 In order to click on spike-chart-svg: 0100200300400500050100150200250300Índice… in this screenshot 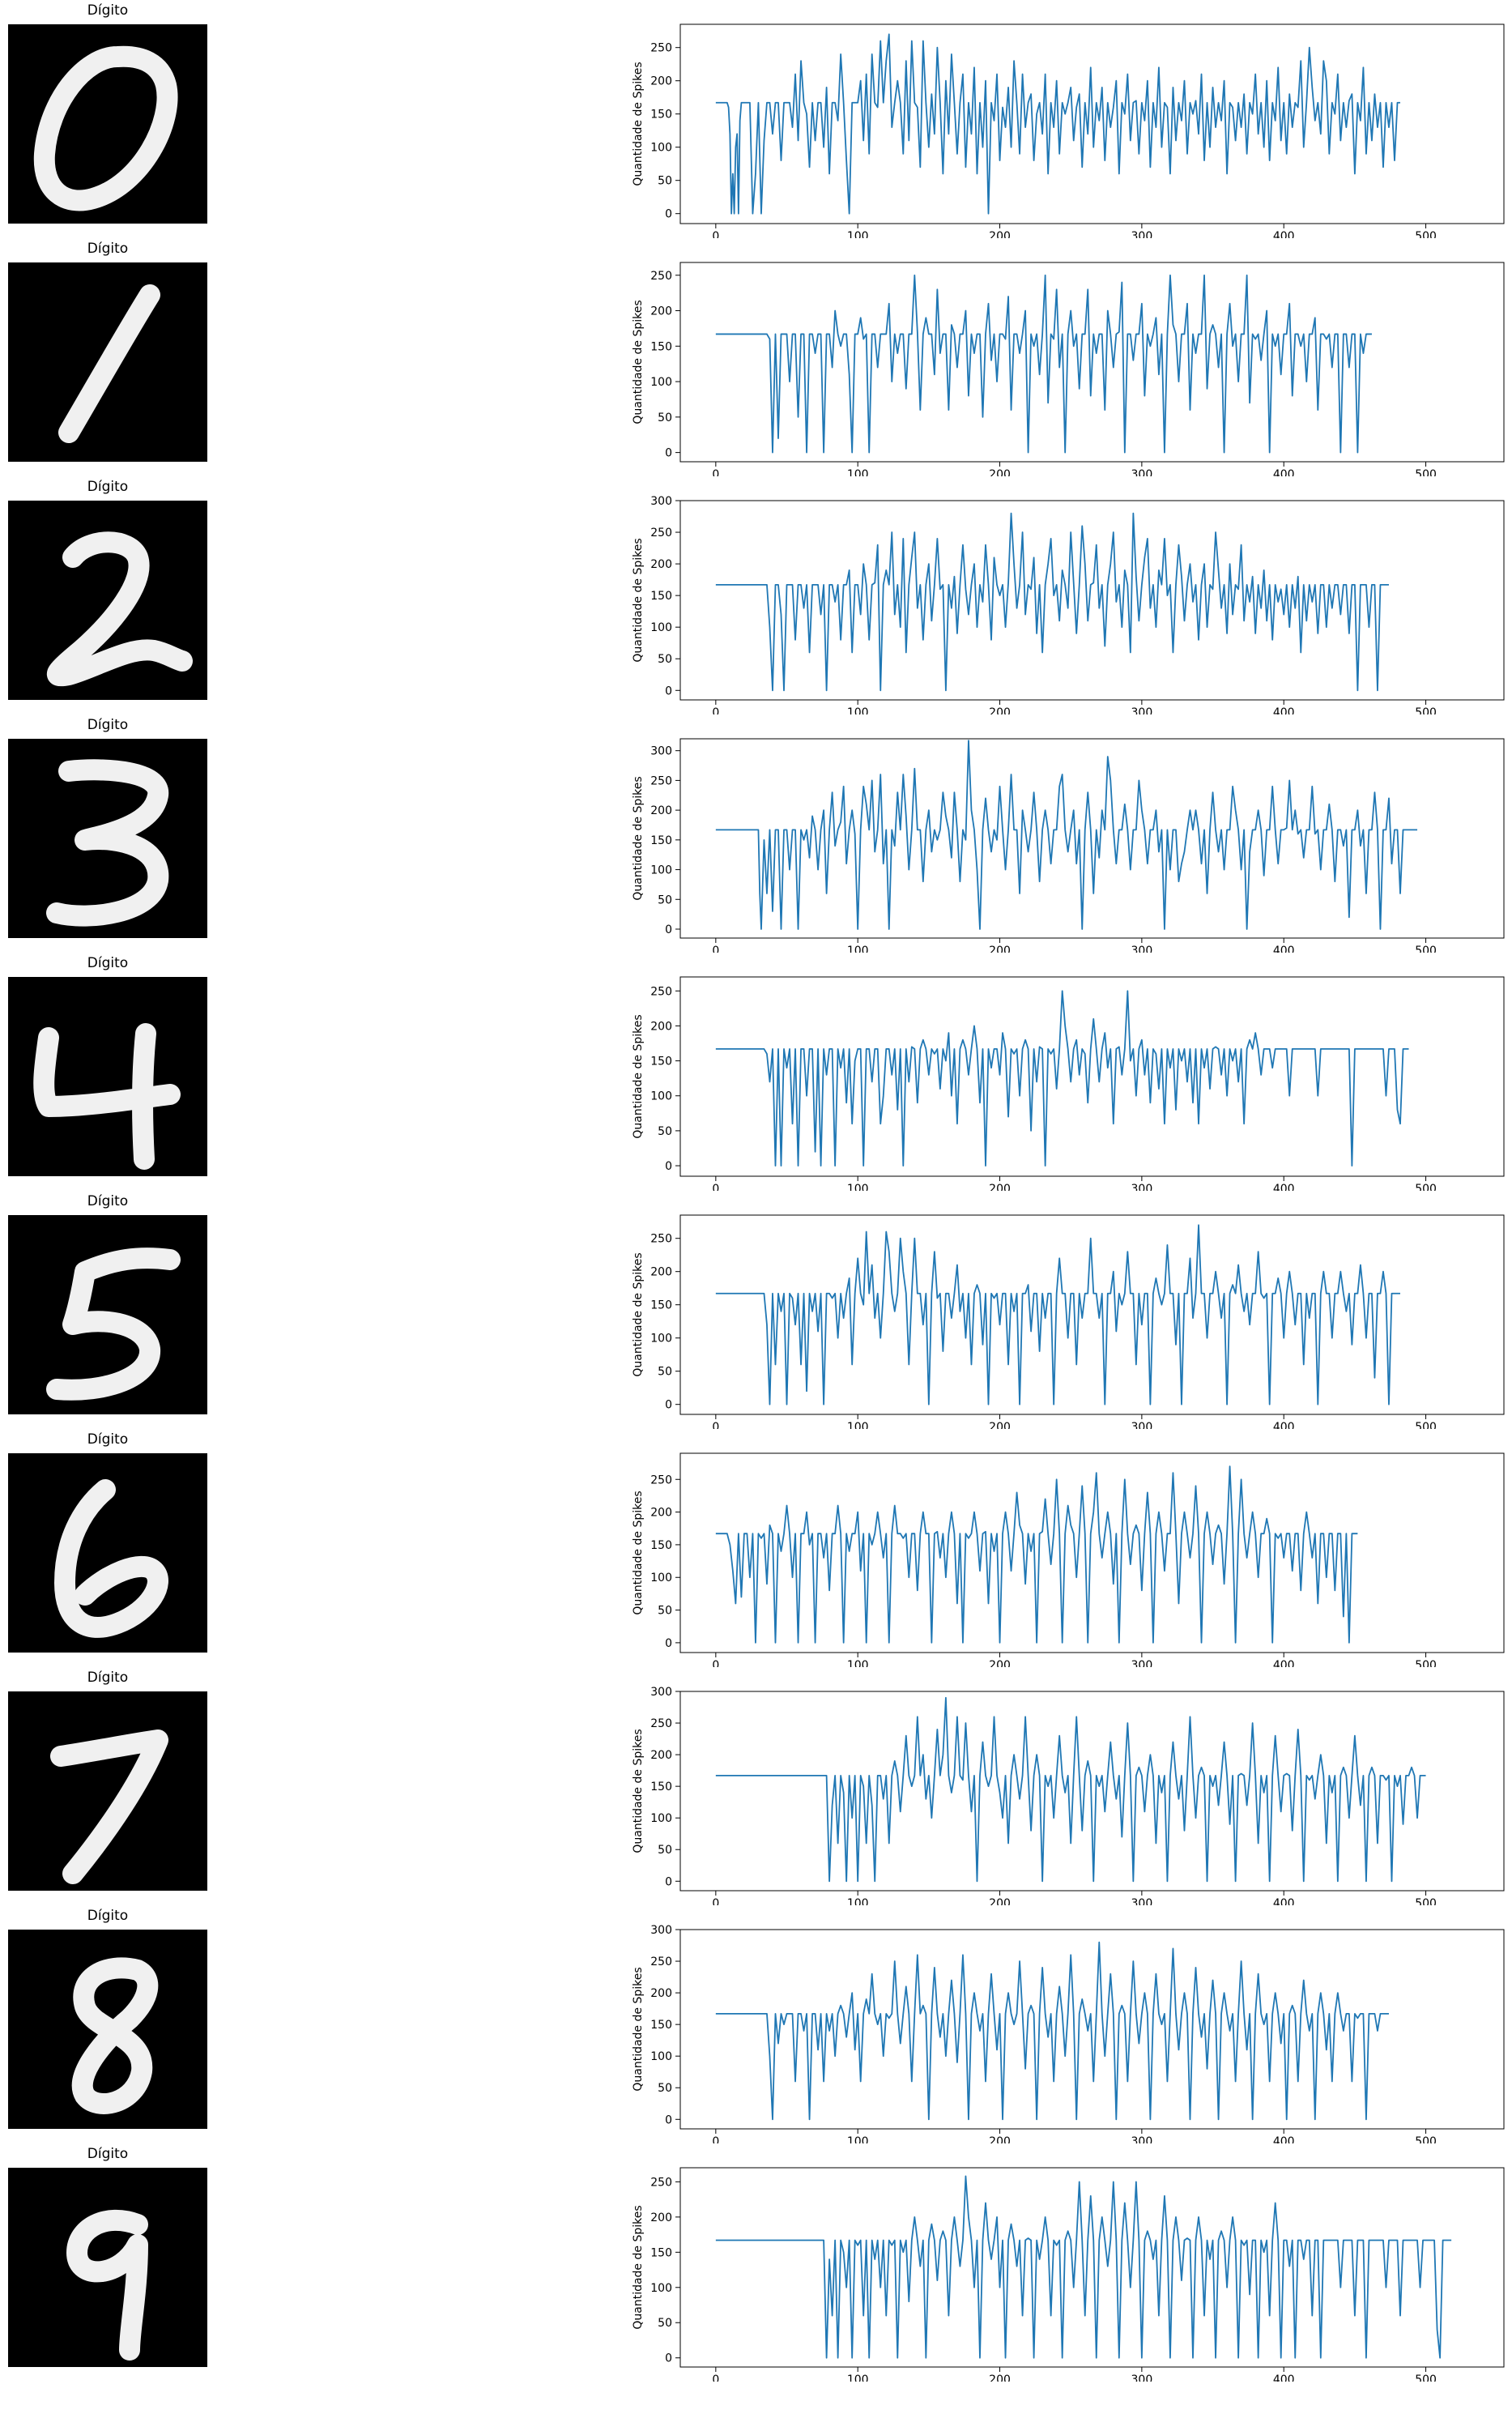, I will do `click(1068, 845)`.